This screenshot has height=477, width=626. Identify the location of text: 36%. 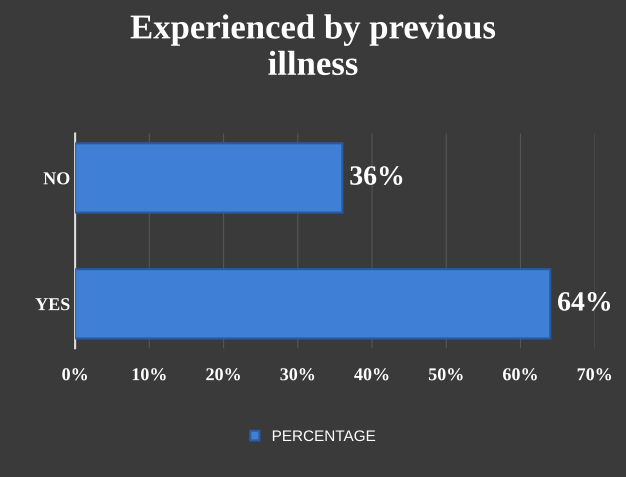
(376, 175).